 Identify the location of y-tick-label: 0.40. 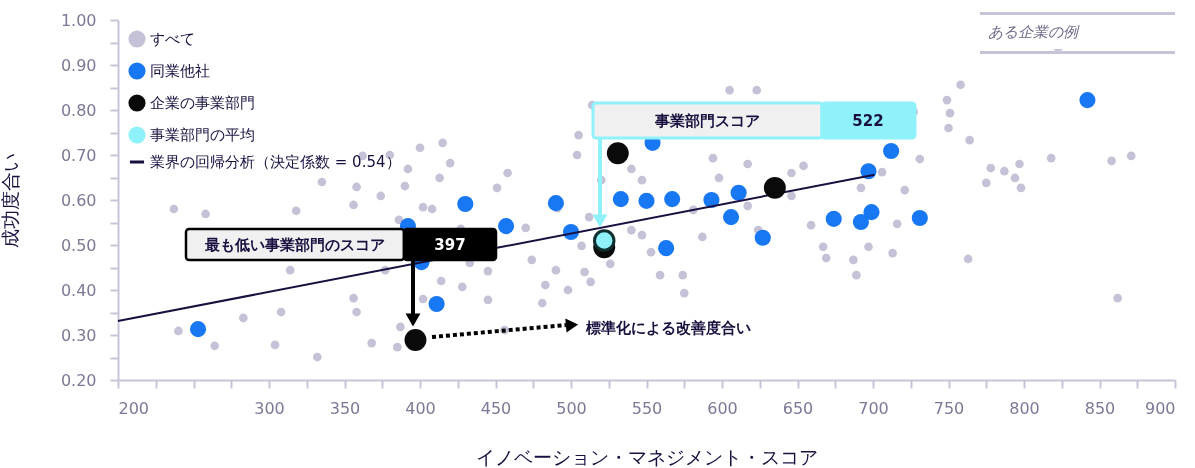
(78, 290).